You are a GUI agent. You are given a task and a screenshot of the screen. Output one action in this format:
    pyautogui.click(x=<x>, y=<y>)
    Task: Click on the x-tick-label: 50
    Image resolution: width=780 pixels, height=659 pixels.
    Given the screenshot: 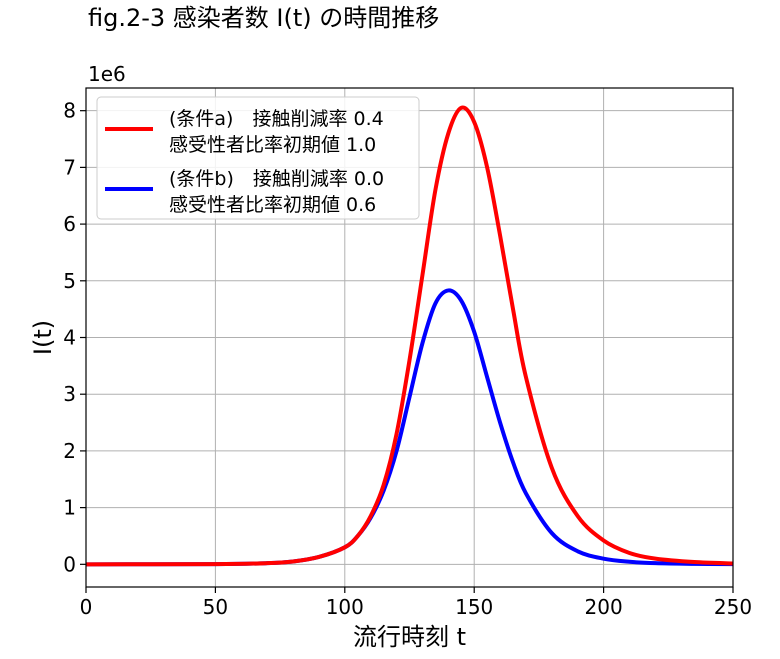 What is the action you would take?
    pyautogui.click(x=215, y=607)
    